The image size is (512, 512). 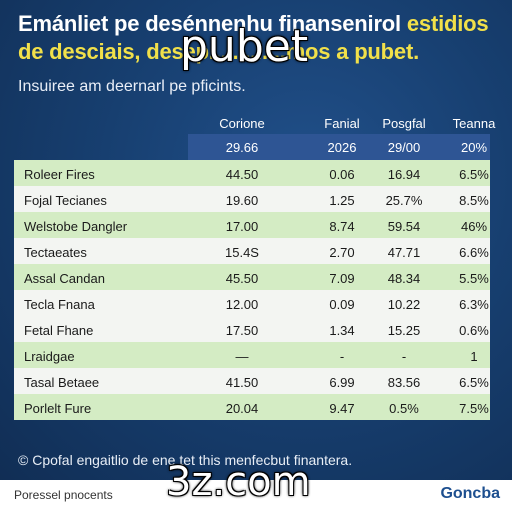 I want to click on period-cell: 2026, so click(x=342, y=147).